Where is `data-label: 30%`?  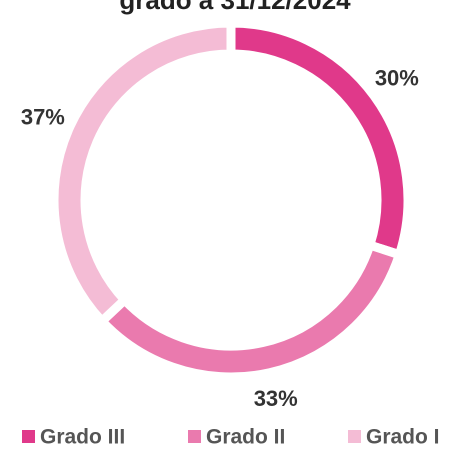 data-label: 30% is located at coordinates (397, 77).